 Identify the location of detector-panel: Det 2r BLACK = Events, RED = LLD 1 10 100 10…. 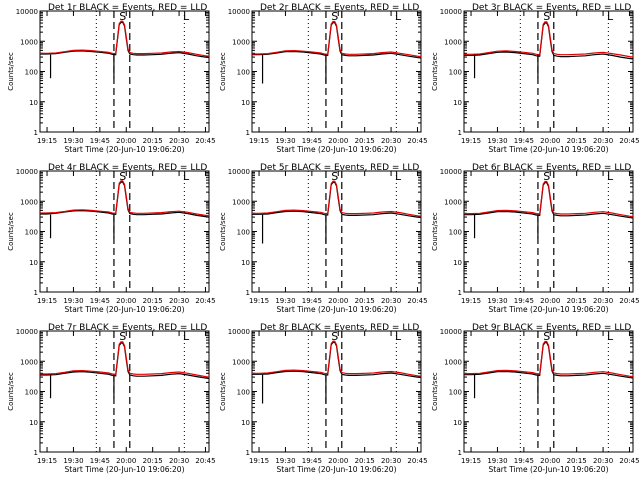
(323, 78).